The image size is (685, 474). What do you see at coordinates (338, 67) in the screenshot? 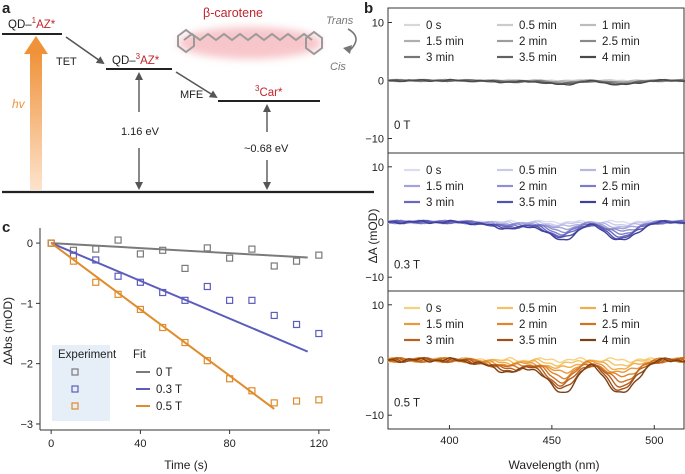
I see `cis-label: Cis` at bounding box center [338, 67].